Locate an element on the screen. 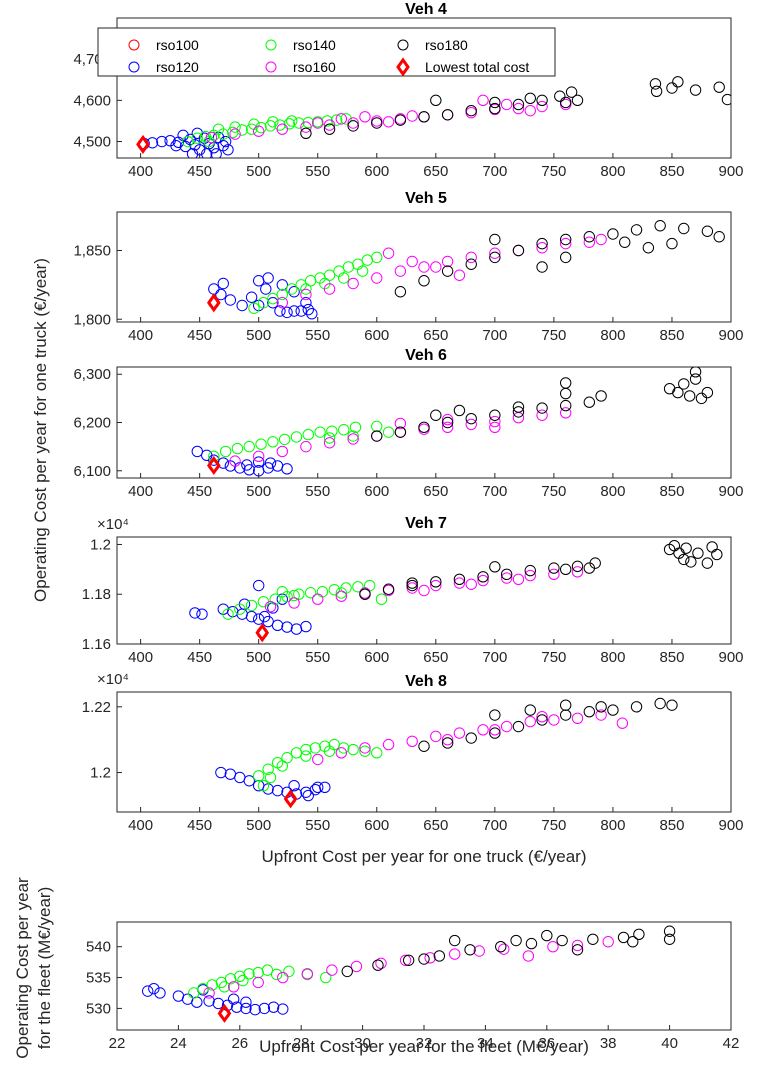  x-tick-label: 26 is located at coordinates (239, 1043).